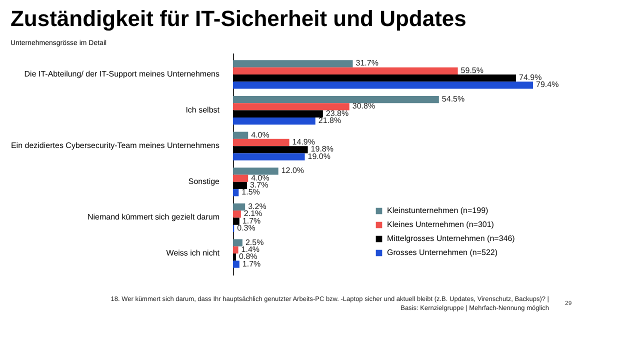 This screenshot has width=640, height=349. What do you see at coordinates (204, 181) in the screenshot?
I see `y-tick-label: Sonstige` at bounding box center [204, 181].